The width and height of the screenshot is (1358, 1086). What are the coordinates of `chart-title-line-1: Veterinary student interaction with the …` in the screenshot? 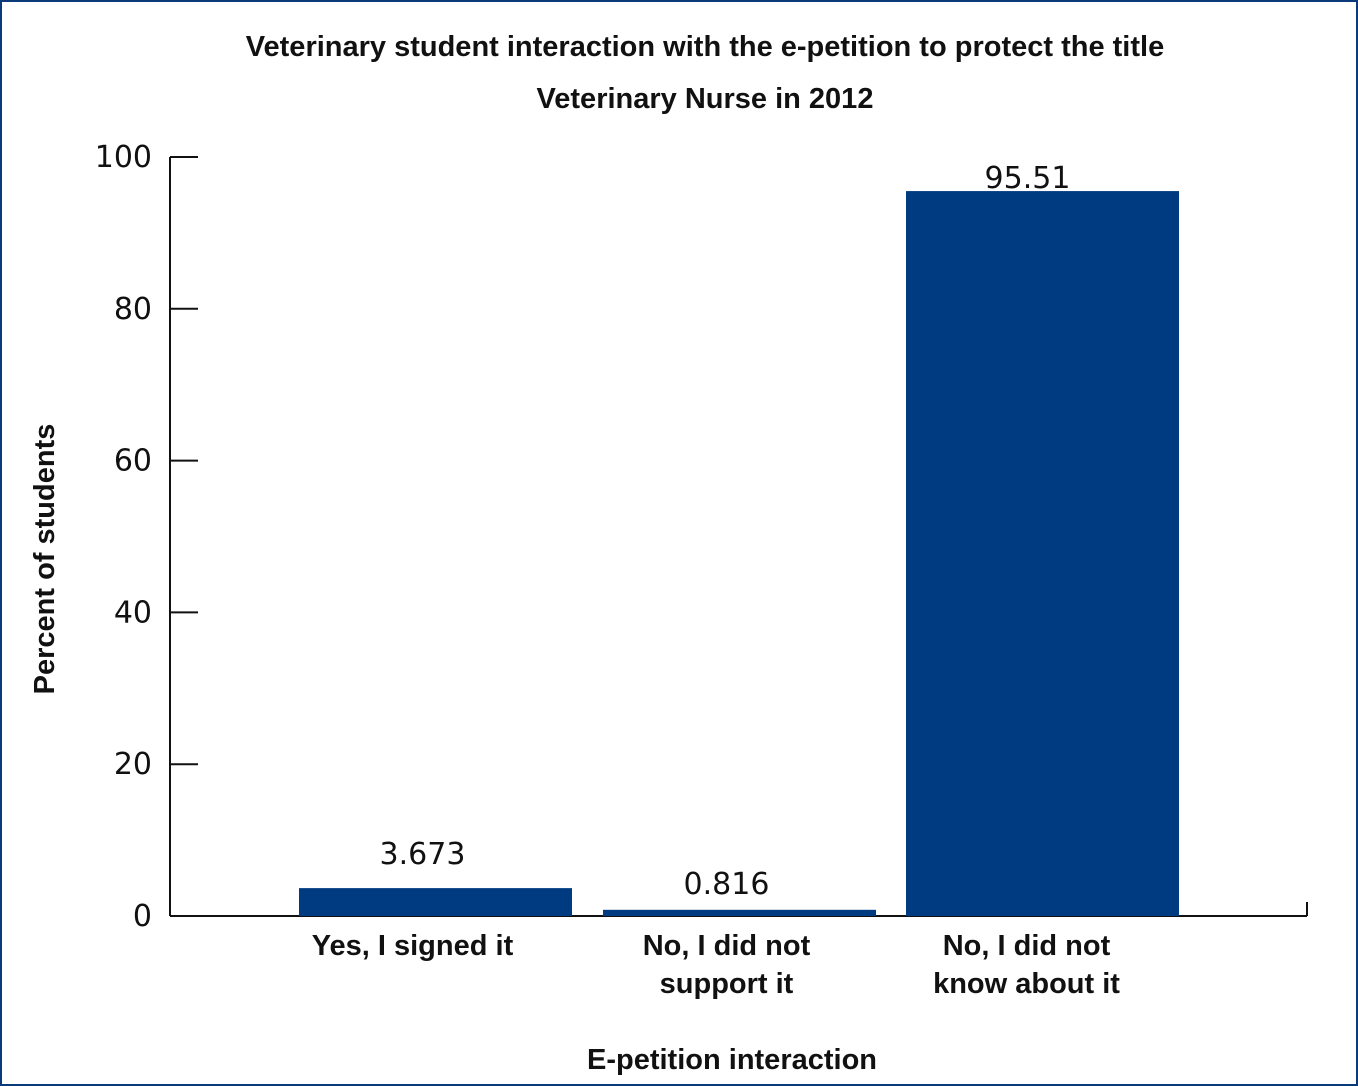 It's located at (705, 47).